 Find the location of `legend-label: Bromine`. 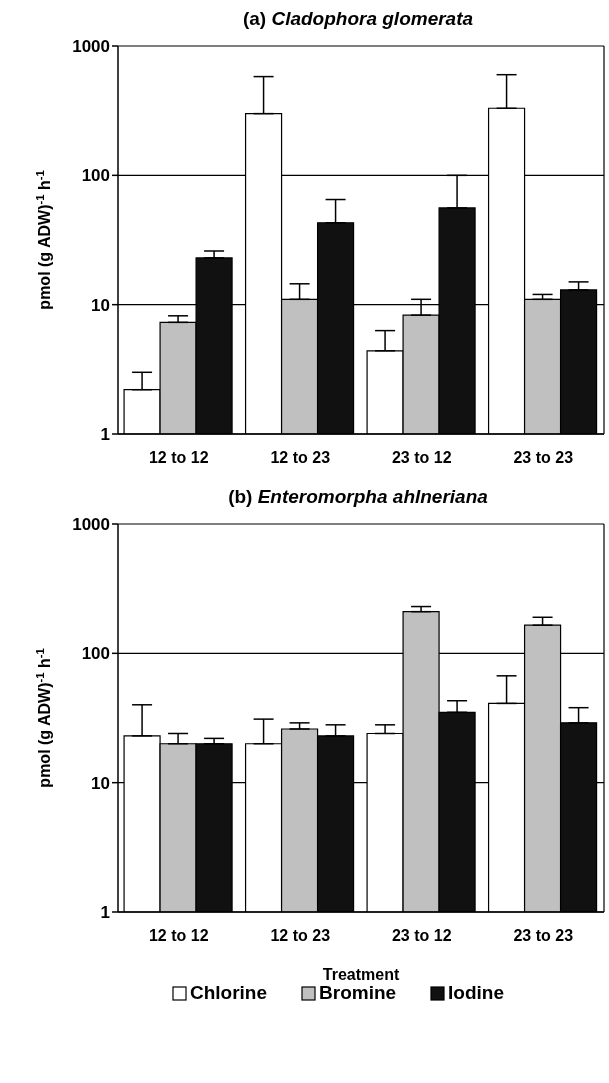

legend-label: Bromine is located at coordinates (358, 993).